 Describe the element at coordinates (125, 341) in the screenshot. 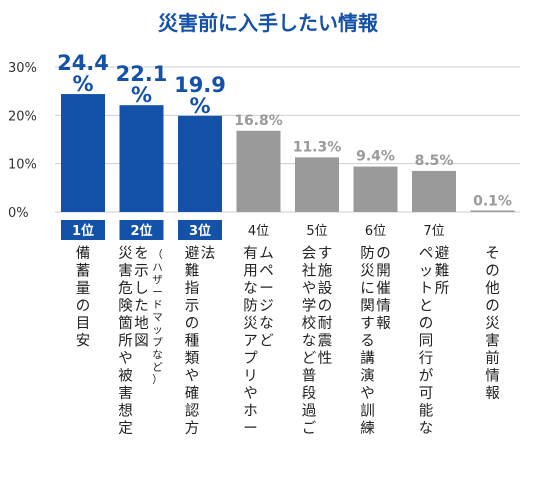

I see `category-label: 災害危険箇所や被害想定` at that location.